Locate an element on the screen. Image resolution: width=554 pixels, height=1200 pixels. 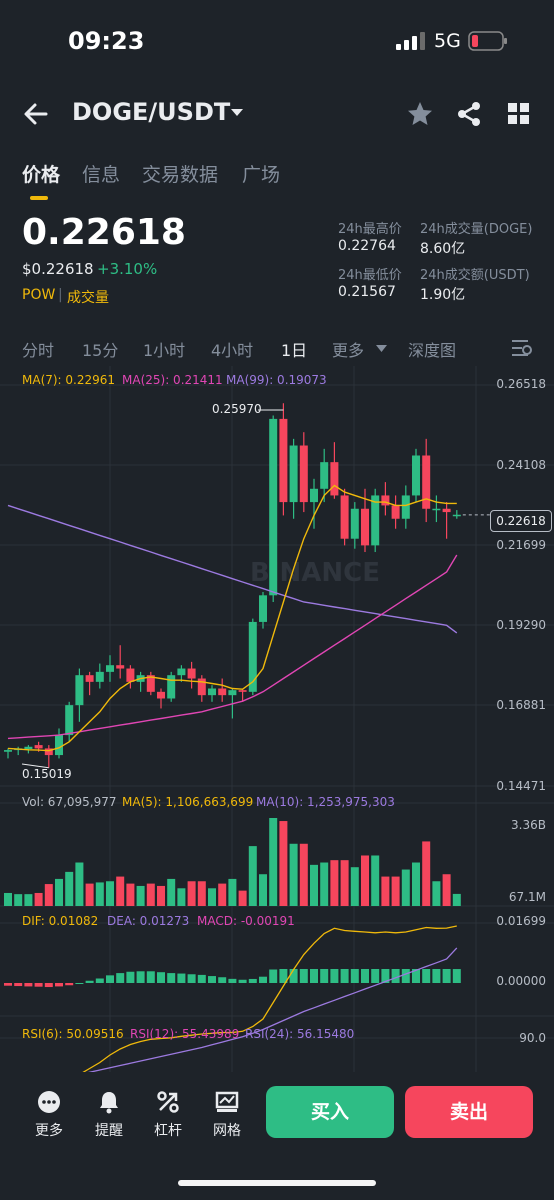
nav-alert: 提醒 is located at coordinates (109, 1115).